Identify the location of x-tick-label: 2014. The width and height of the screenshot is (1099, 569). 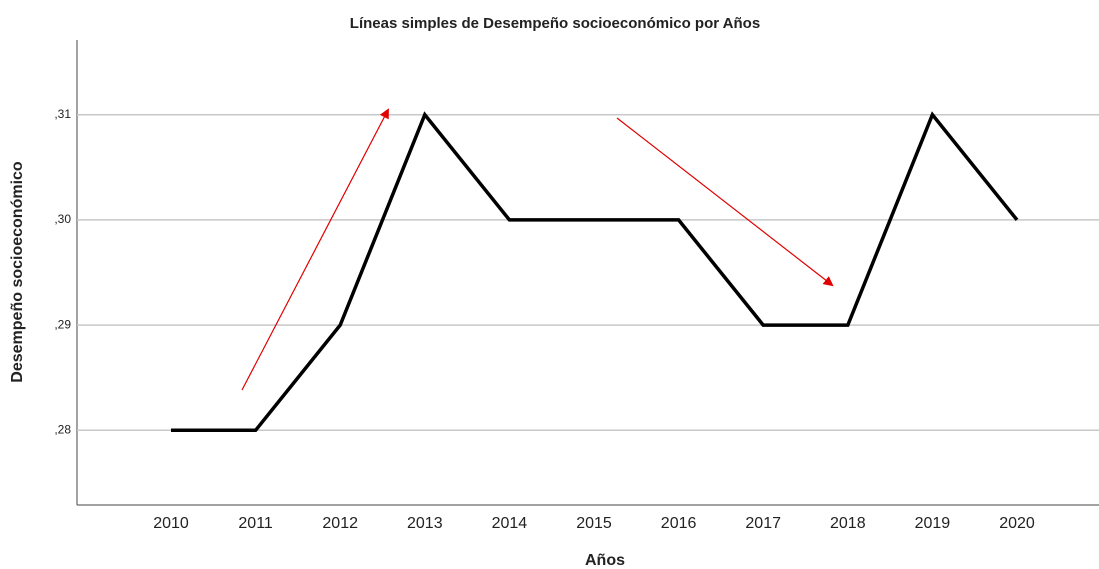
(510, 523).